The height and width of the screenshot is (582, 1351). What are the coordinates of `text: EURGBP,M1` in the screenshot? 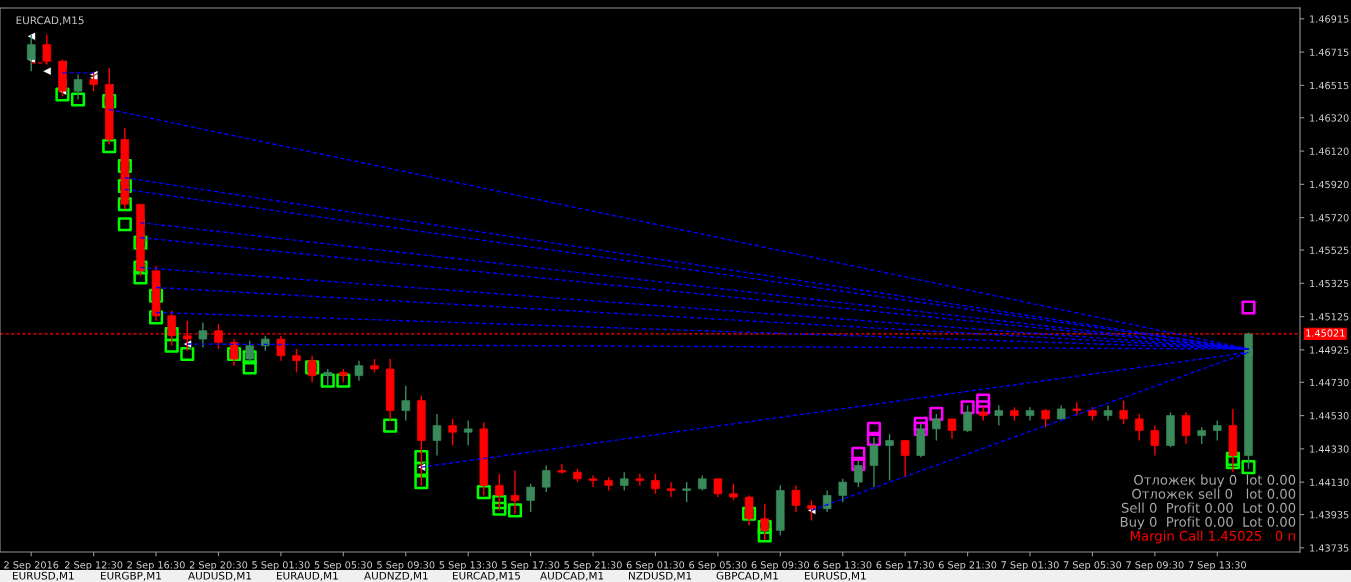 It's located at (131, 576).